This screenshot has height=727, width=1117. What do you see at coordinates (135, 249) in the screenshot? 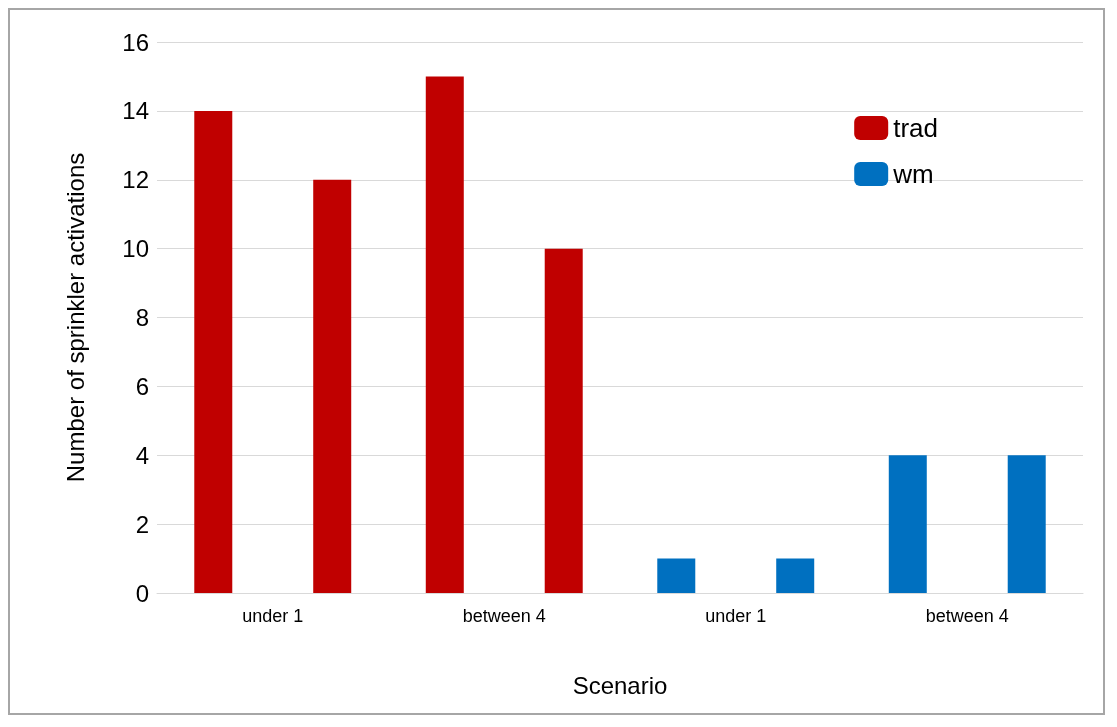
I see `y-tick-label: 10` at bounding box center [135, 249].